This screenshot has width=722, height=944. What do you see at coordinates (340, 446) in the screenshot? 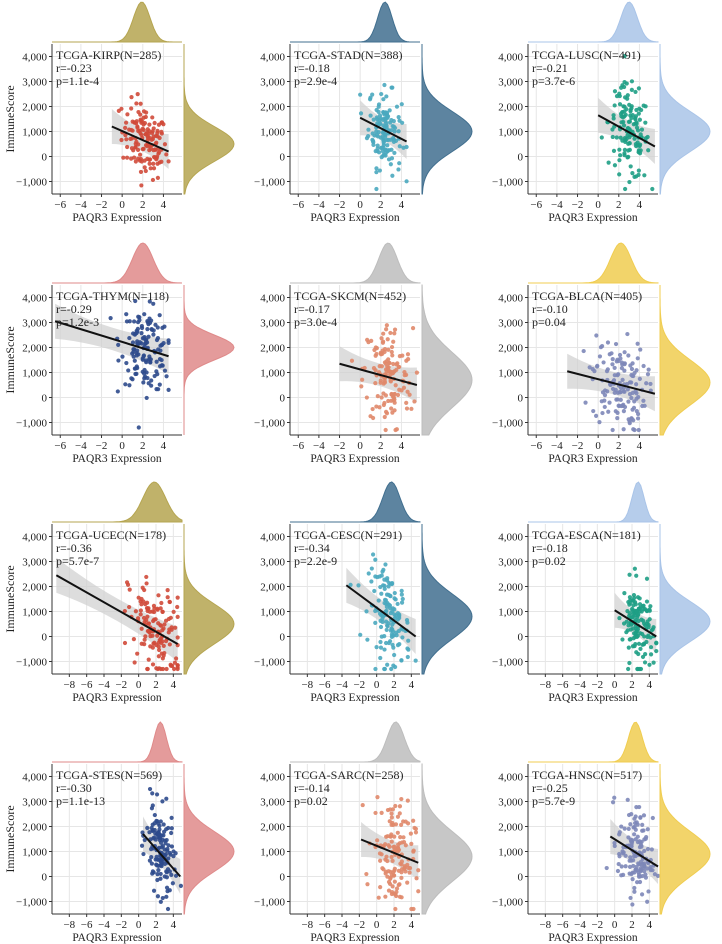
I see `x-tick-label: −2` at bounding box center [340, 446].